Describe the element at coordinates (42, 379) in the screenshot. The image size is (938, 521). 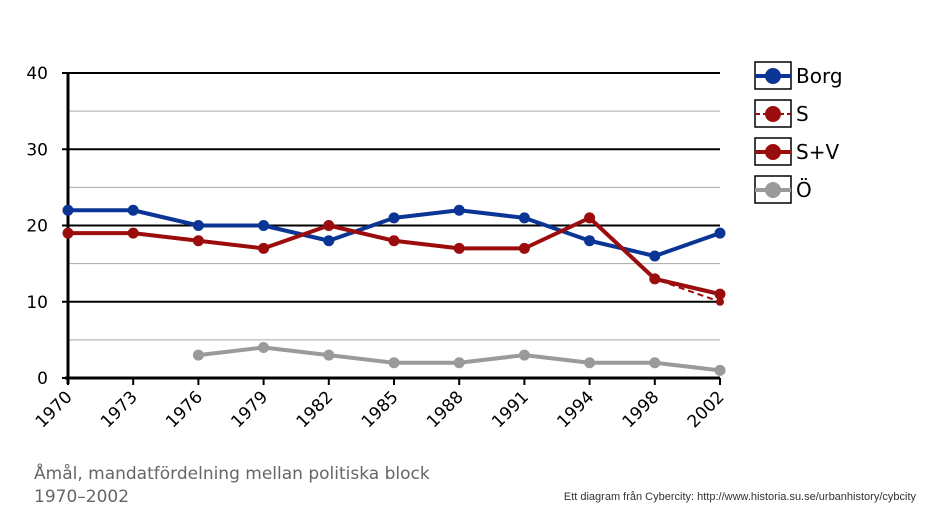
I see `y-tick-label: 0` at that location.